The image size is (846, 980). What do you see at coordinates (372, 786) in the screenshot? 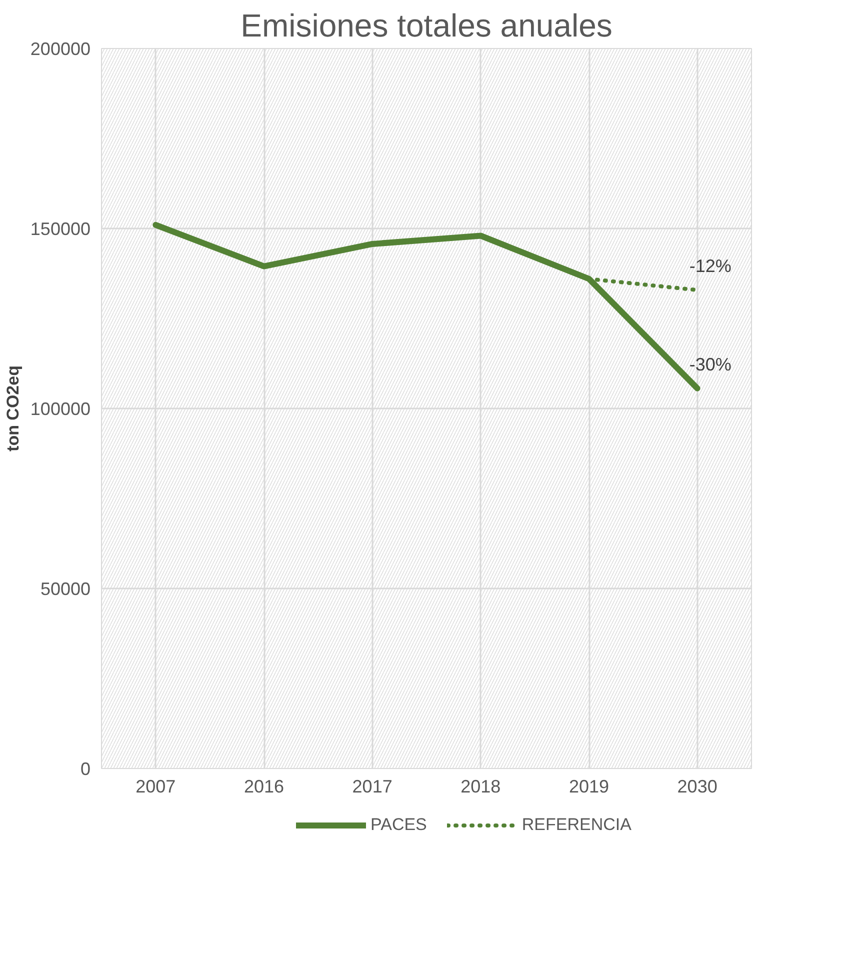
I see `x-tick-label: 2017` at bounding box center [372, 786].